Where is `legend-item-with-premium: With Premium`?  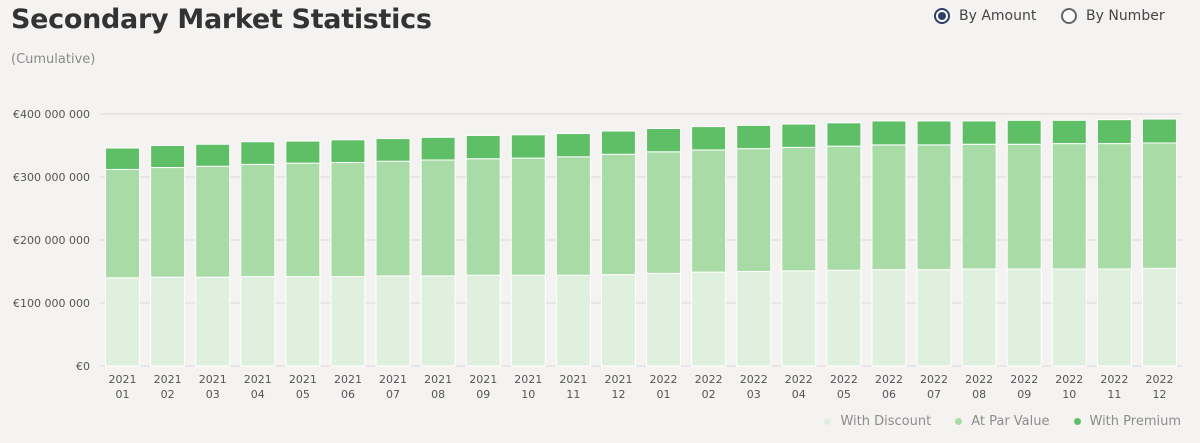
legend-item-with-premium: With Premium is located at coordinates (1127, 421).